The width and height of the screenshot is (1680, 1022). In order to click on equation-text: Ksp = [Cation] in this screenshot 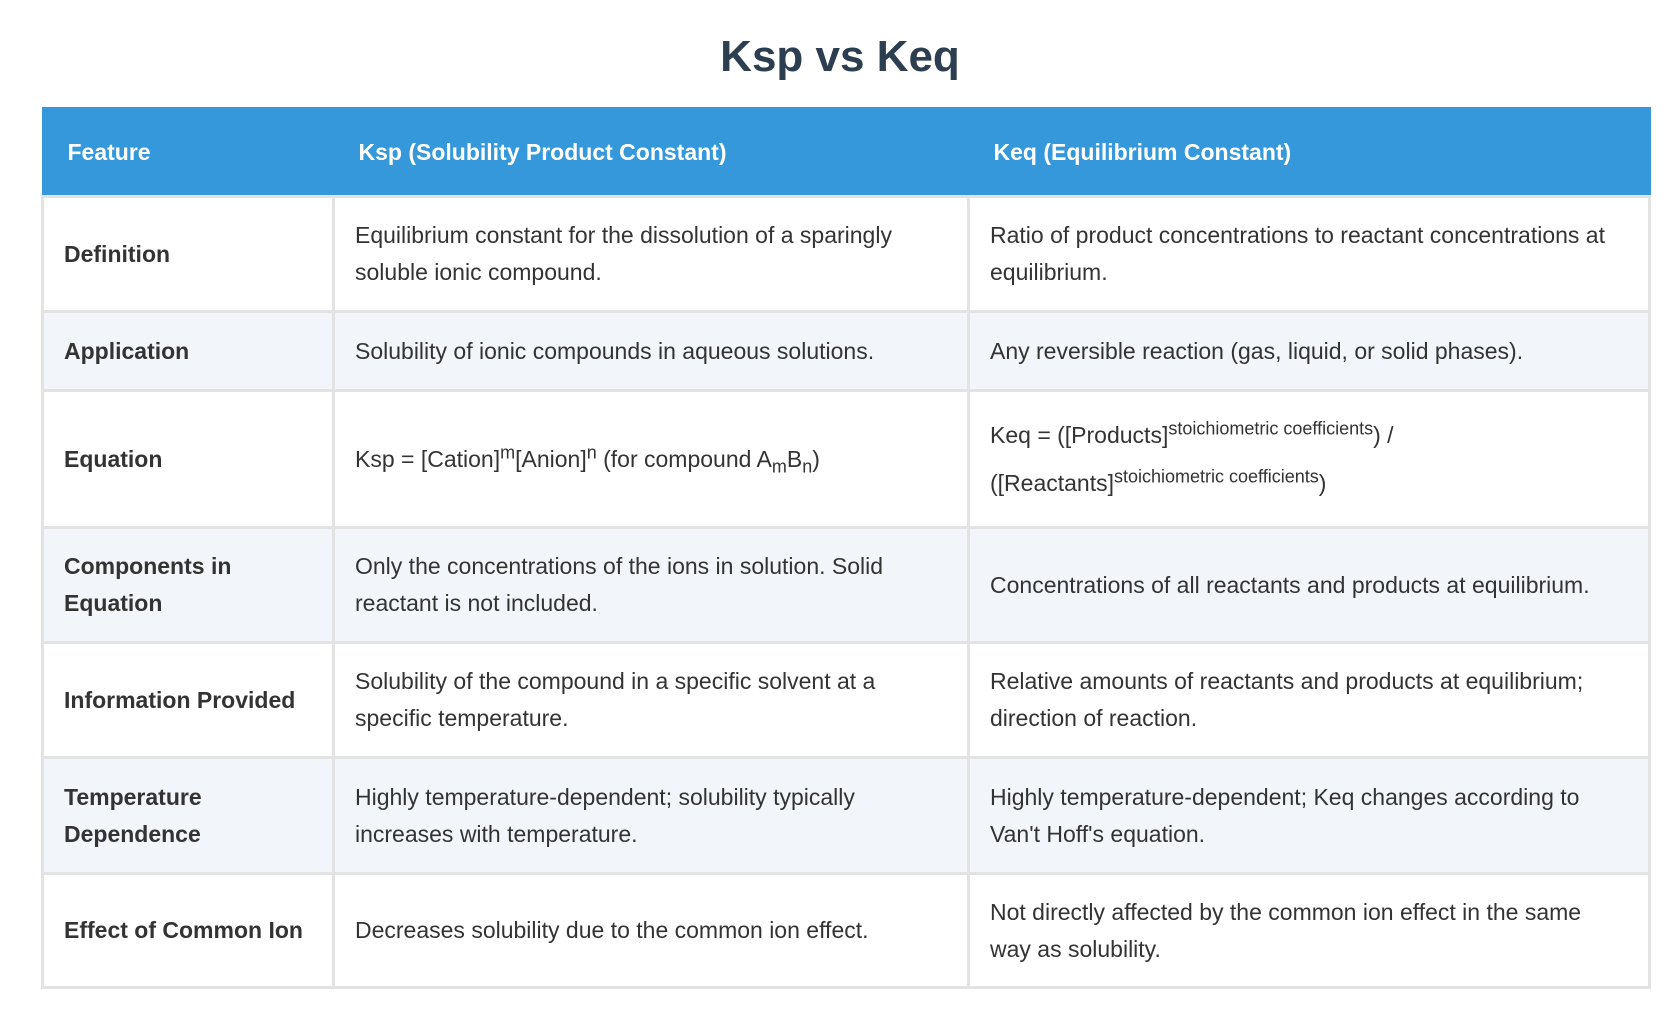, I will do `click(428, 458)`.